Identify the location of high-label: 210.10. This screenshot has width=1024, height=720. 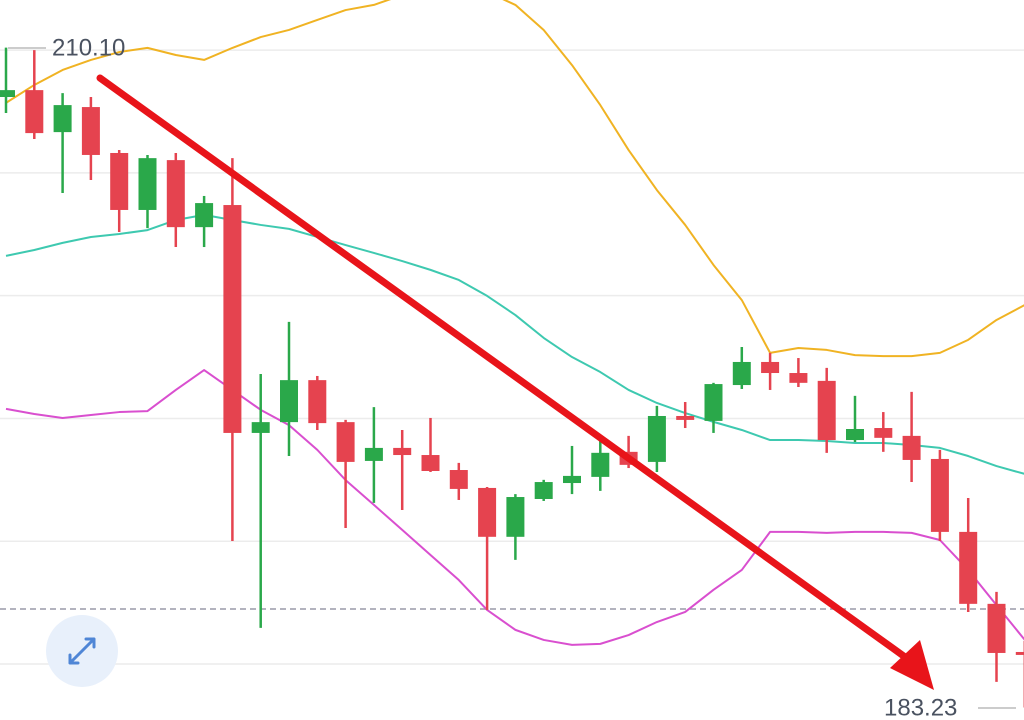
(88, 47).